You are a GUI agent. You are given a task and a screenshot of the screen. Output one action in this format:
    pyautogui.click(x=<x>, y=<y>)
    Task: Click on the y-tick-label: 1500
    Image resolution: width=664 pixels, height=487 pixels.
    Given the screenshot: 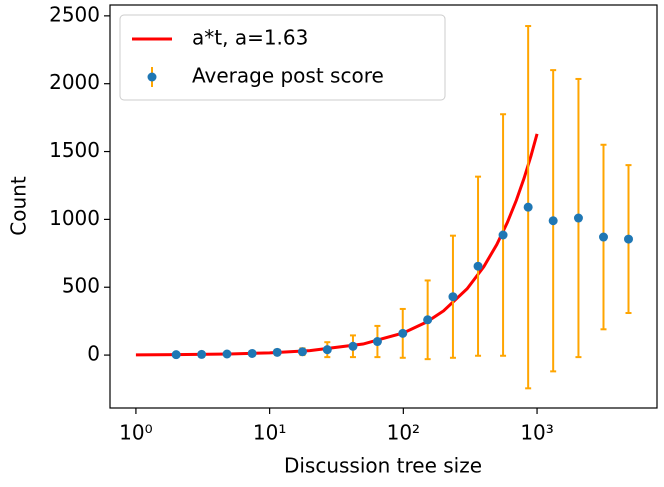 What is the action you would take?
    pyautogui.click(x=74, y=150)
    